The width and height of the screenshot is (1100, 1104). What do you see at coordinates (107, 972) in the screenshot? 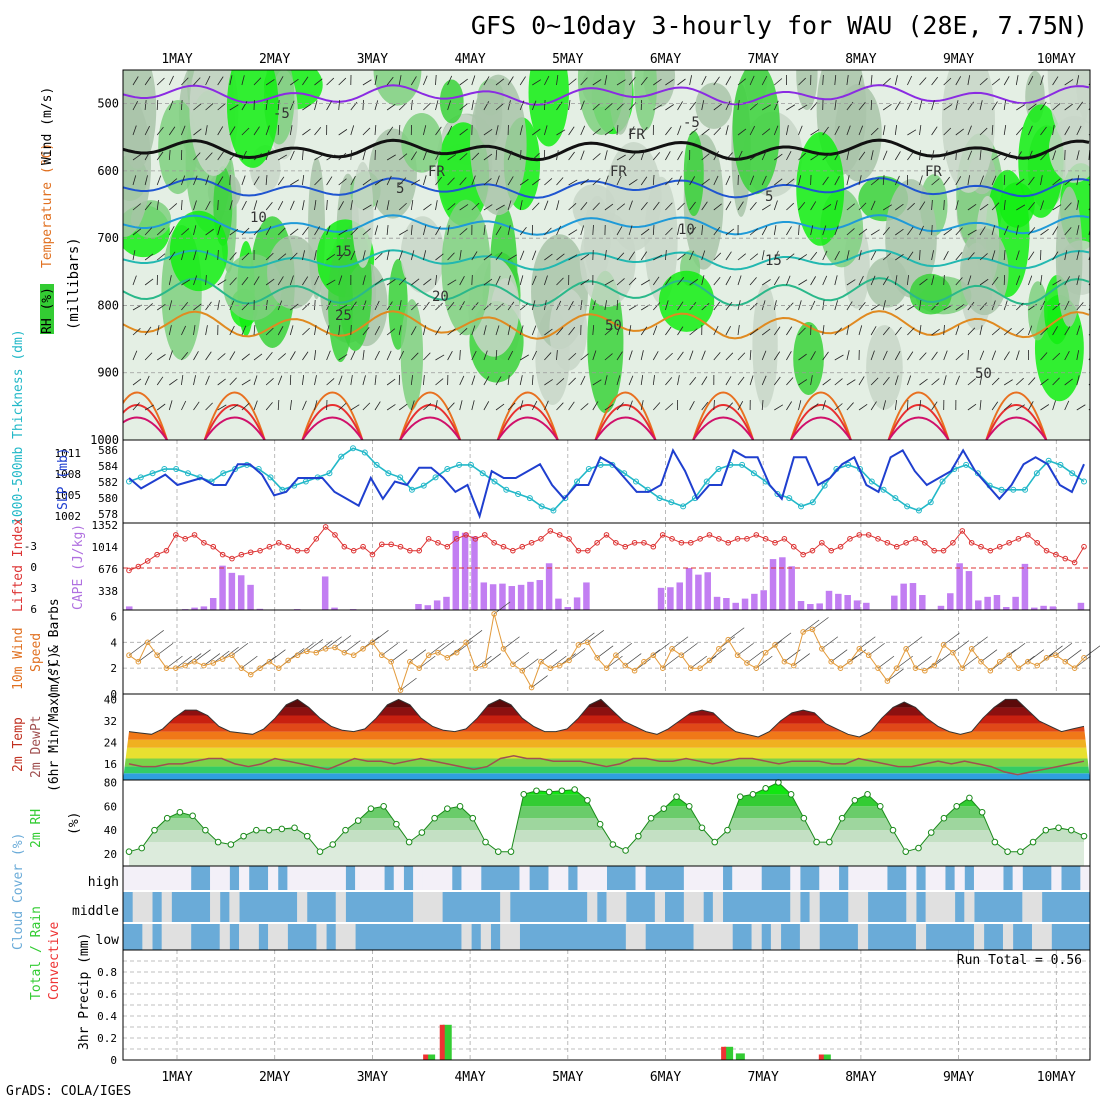
I see `precip-tick: 0.8` at bounding box center [107, 972].